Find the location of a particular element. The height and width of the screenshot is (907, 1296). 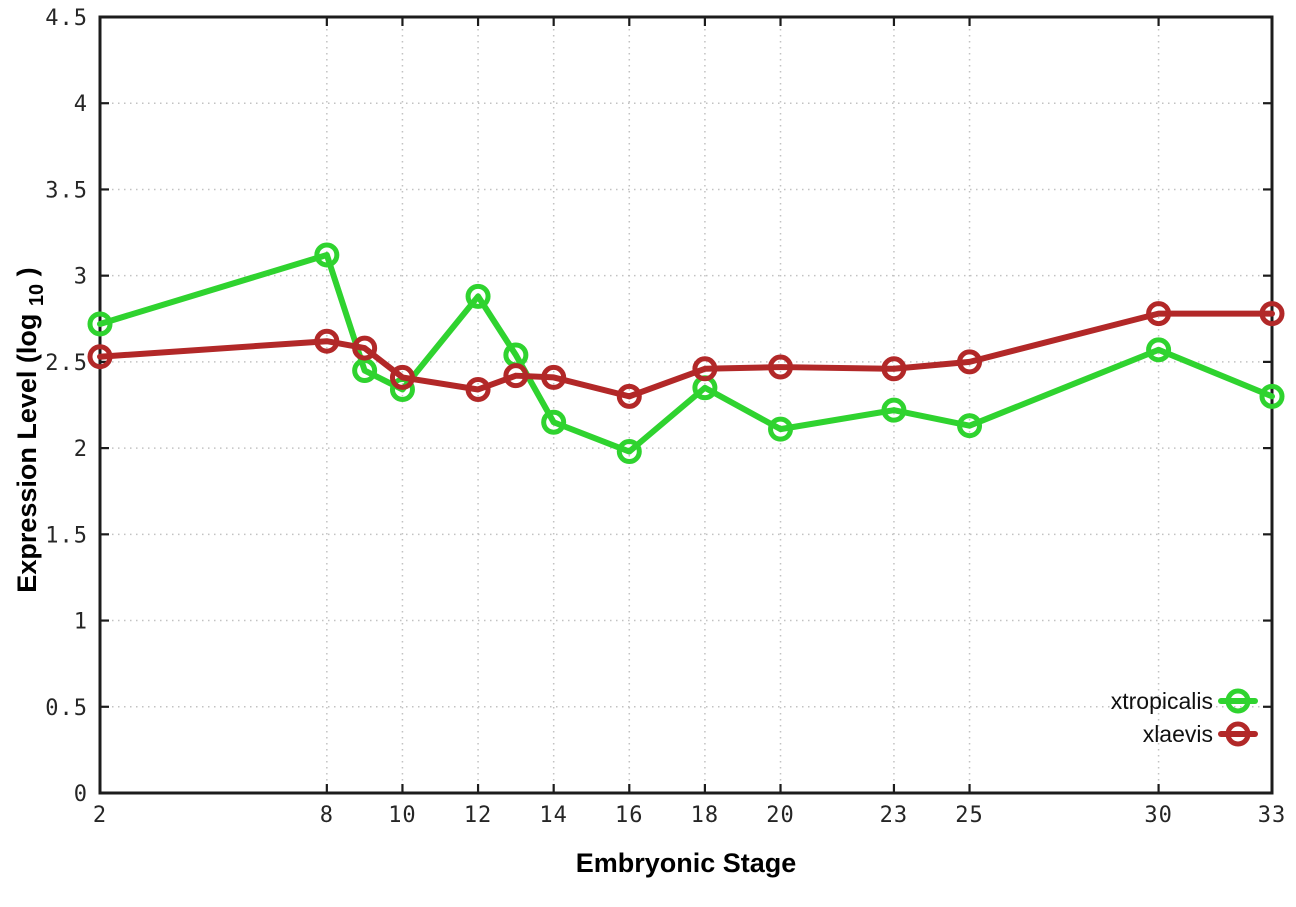

y-tick-label: 4.5 is located at coordinates (66, 18).